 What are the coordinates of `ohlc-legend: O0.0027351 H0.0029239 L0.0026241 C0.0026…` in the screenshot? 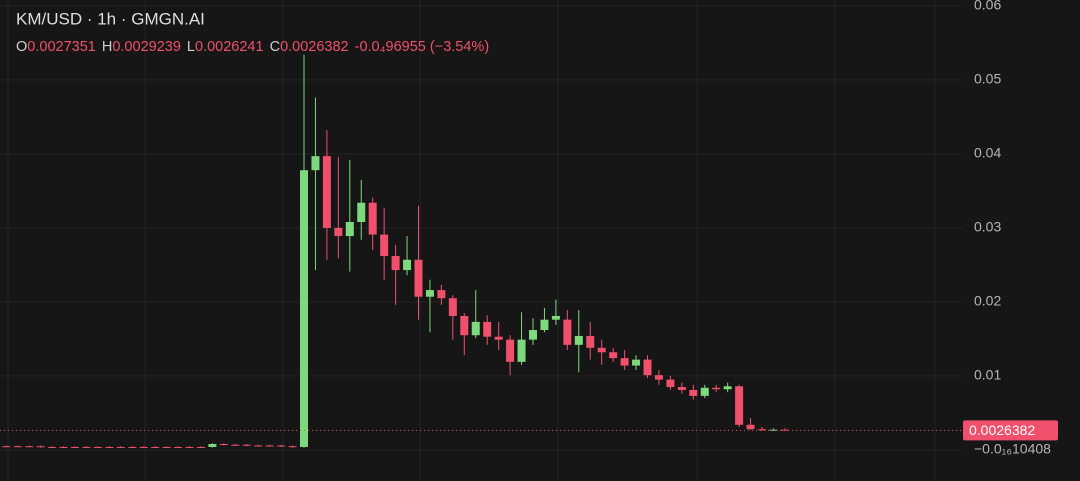 It's located at (252, 47).